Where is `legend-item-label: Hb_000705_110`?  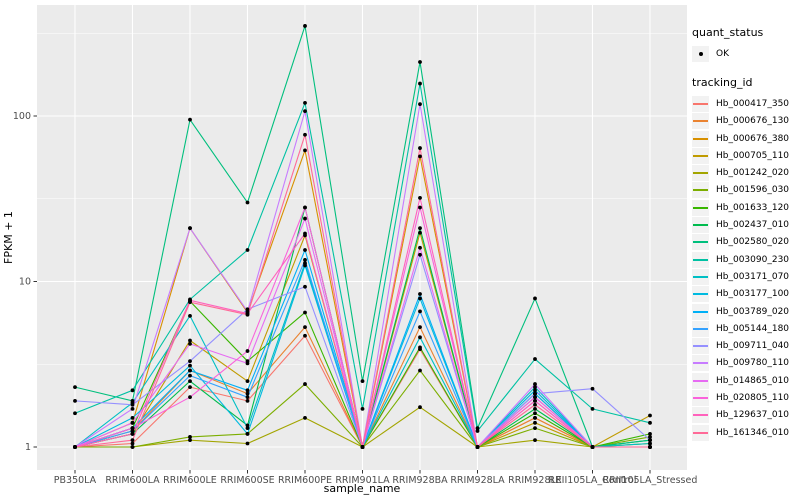
legend-item-label: Hb_000705_110 is located at coordinates (753, 155).